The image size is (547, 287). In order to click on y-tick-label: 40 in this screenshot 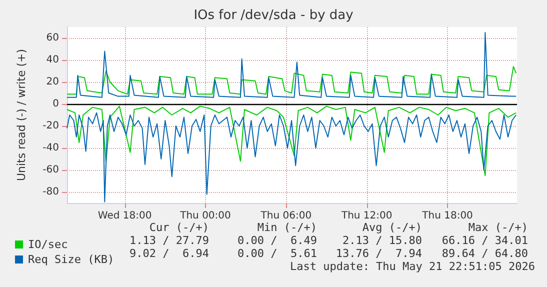, I will do `click(52, 60)`.